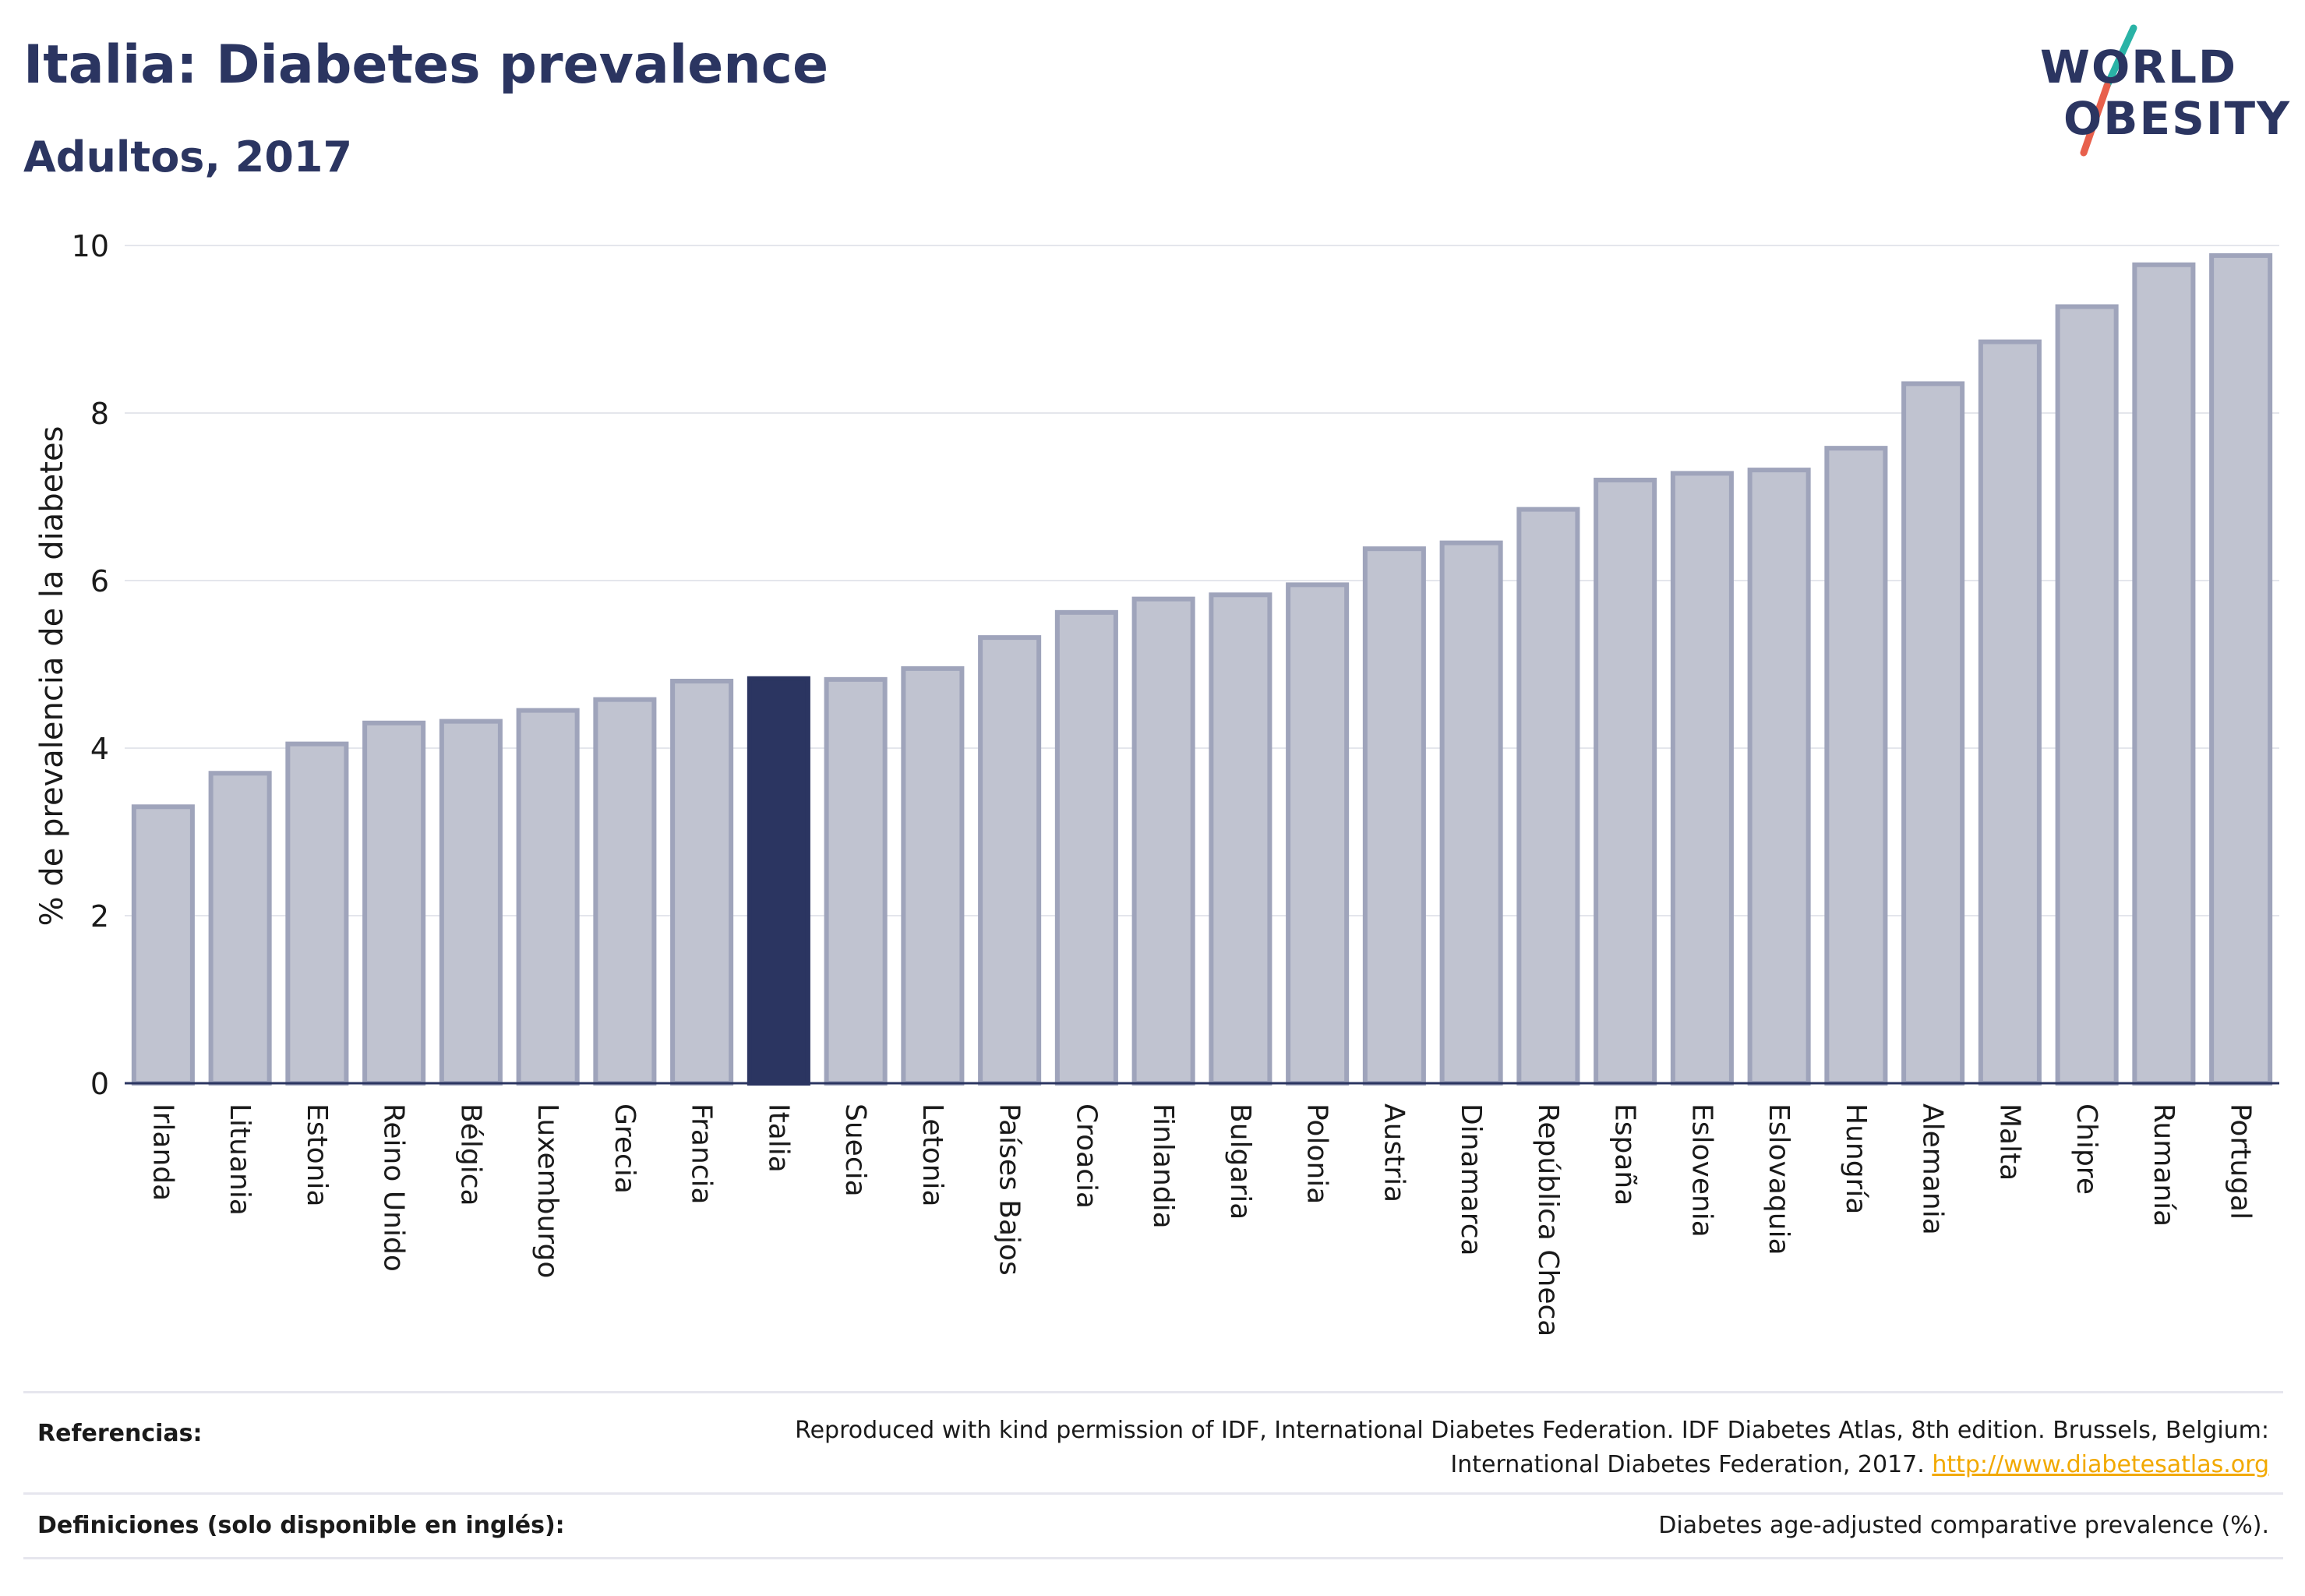 The height and width of the screenshot is (1596, 2305). What do you see at coordinates (547, 1190) in the screenshot?
I see `x-tick-label: Luxemburgo` at bounding box center [547, 1190].